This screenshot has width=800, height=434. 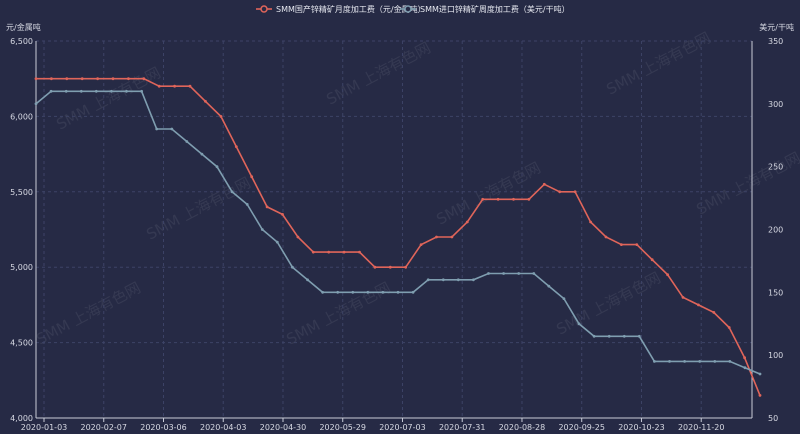 What do you see at coordinates (775, 230) in the screenshot?
I see `right-tick-label: 200` at bounding box center [775, 230].